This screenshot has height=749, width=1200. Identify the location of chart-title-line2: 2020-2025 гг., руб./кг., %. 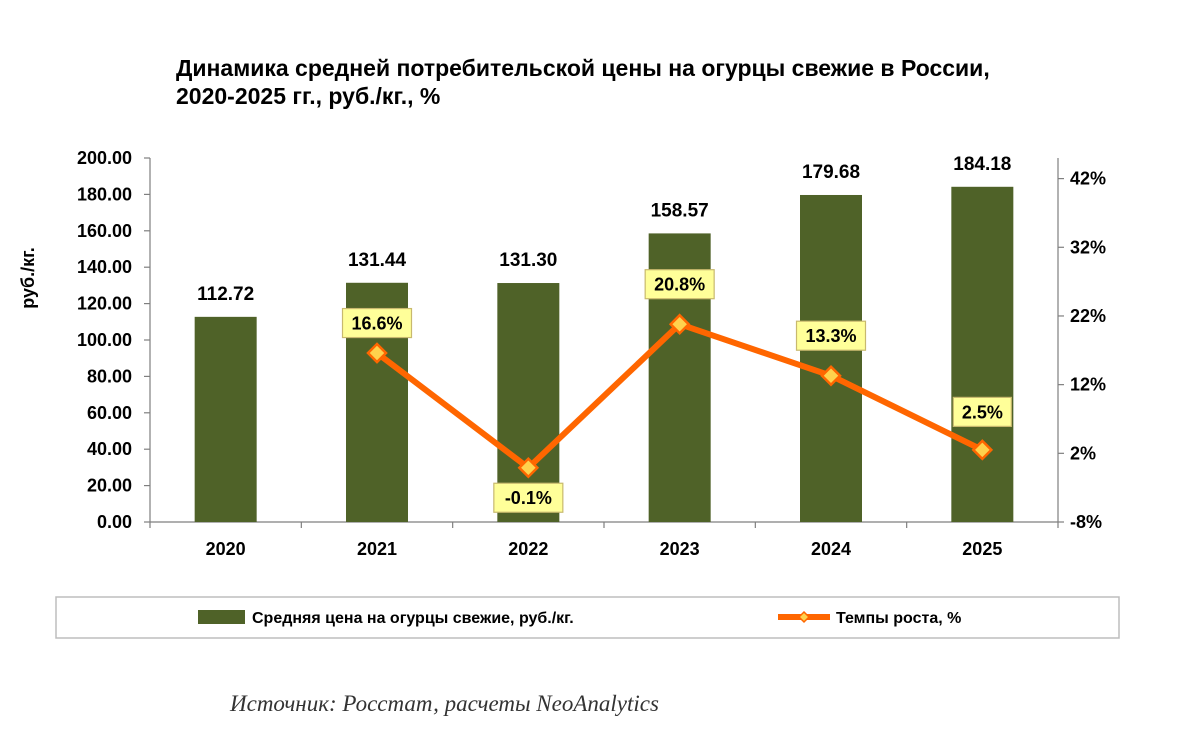
(308, 96).